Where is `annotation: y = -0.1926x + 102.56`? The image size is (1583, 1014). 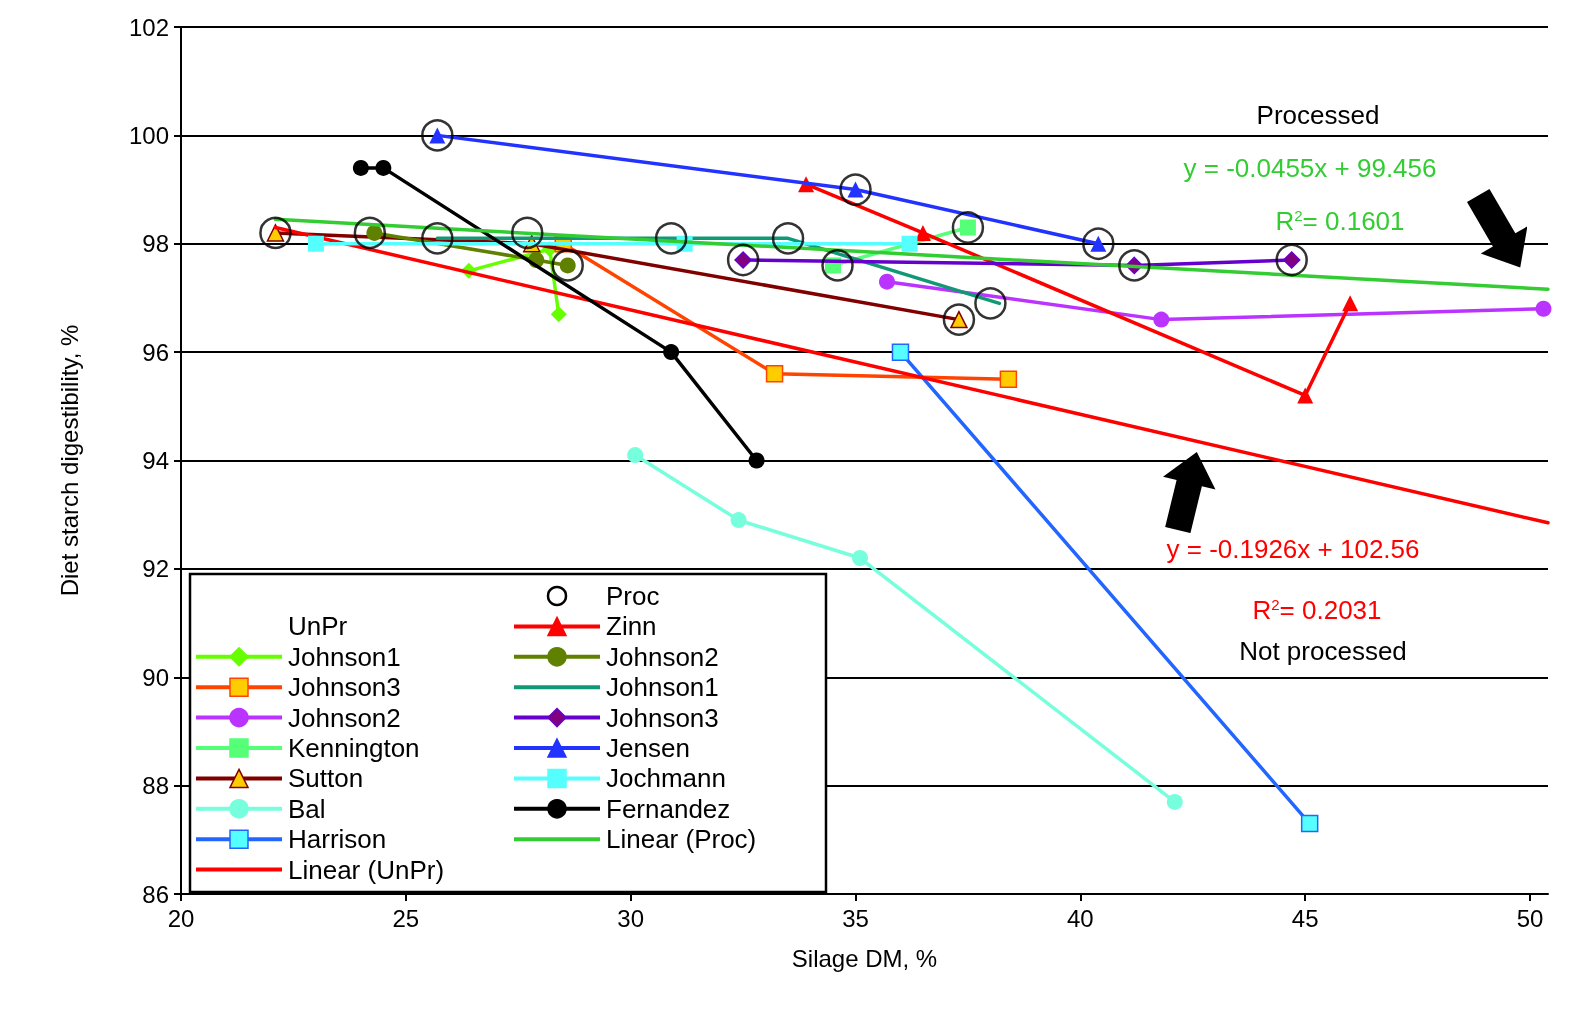 annotation: y = -0.1926x + 102.56 is located at coordinates (1293, 549).